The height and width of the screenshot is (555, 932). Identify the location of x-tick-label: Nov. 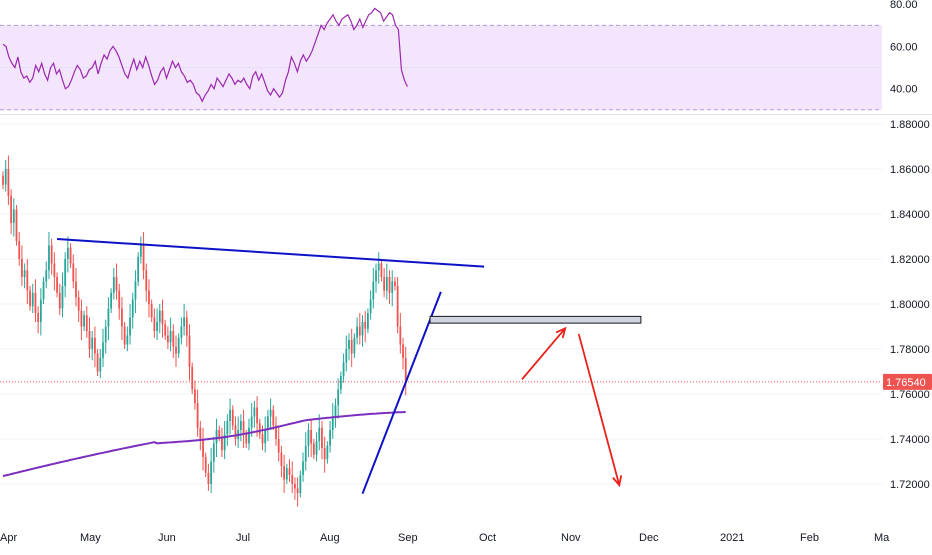
(571, 538).